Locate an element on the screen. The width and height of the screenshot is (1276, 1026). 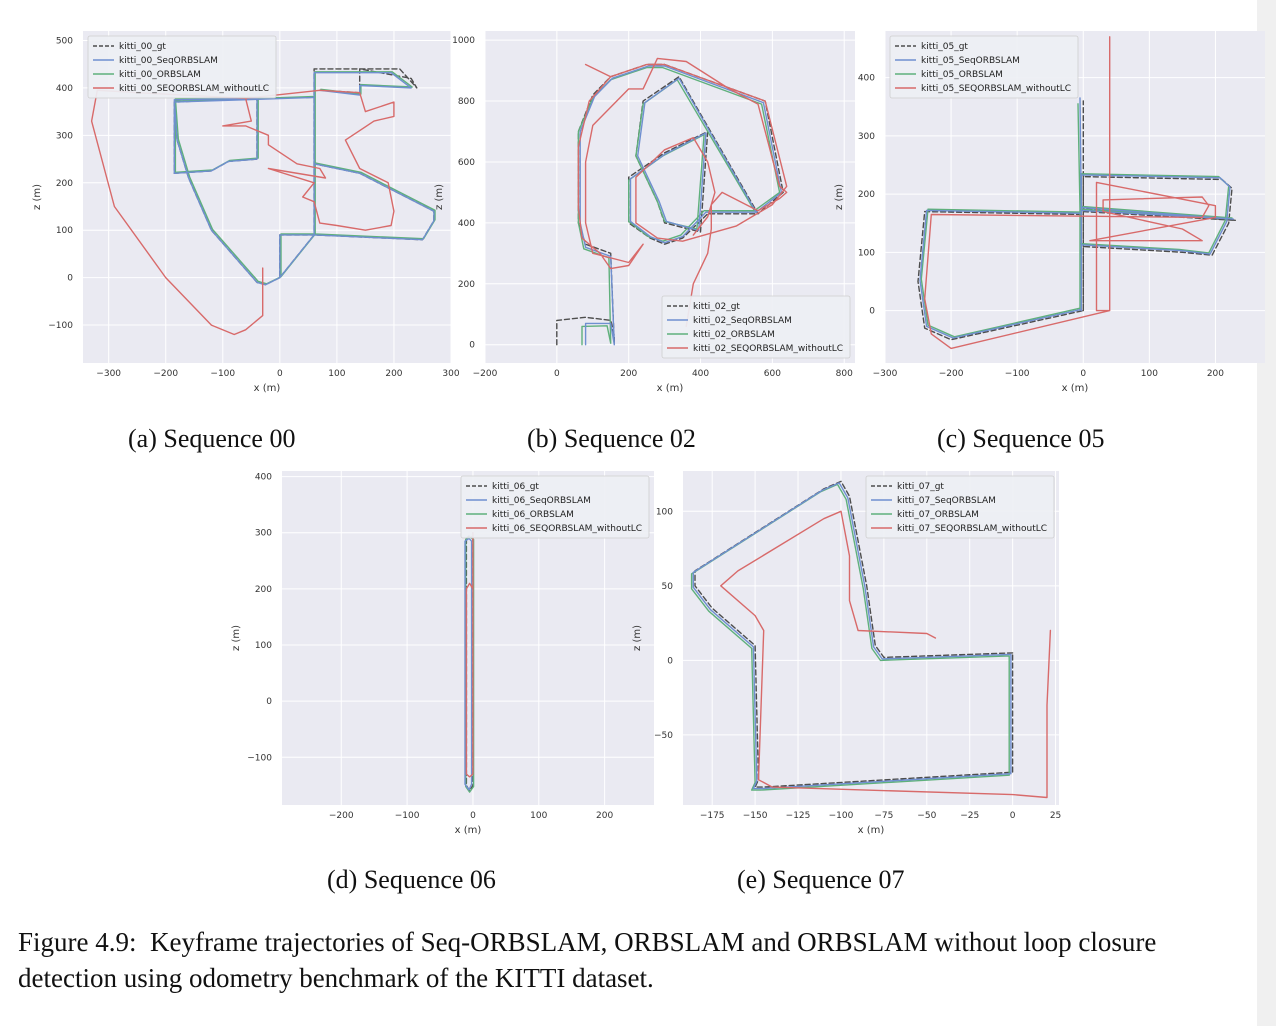
legend-label: kitti_06_SEQORBSLAM_withoutLC is located at coordinates (567, 529).